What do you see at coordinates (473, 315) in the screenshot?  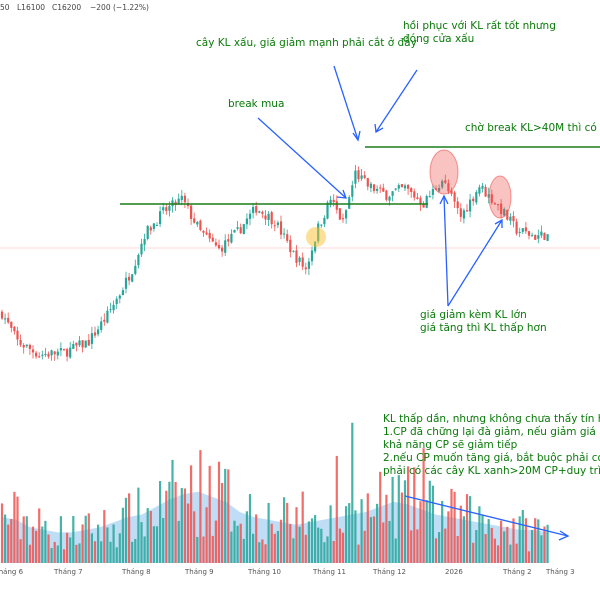 I see `annotation-gia-giam-1: giá giảm kèm KL lớn` at bounding box center [473, 315].